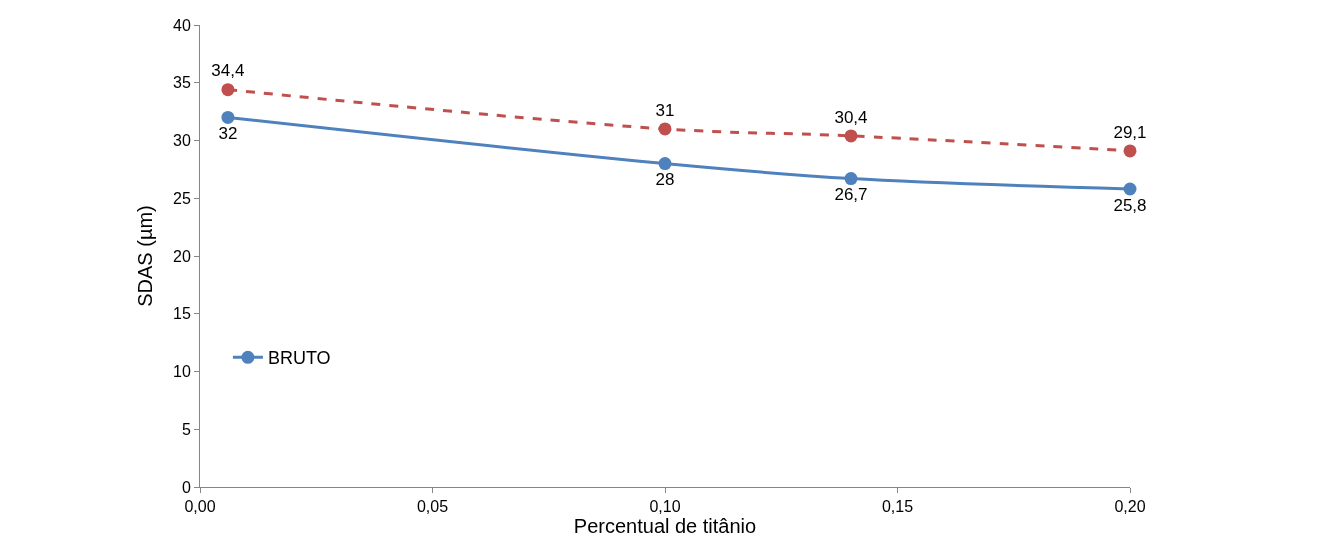  What do you see at coordinates (228, 134) in the screenshot?
I see `data-label: 32` at bounding box center [228, 134].